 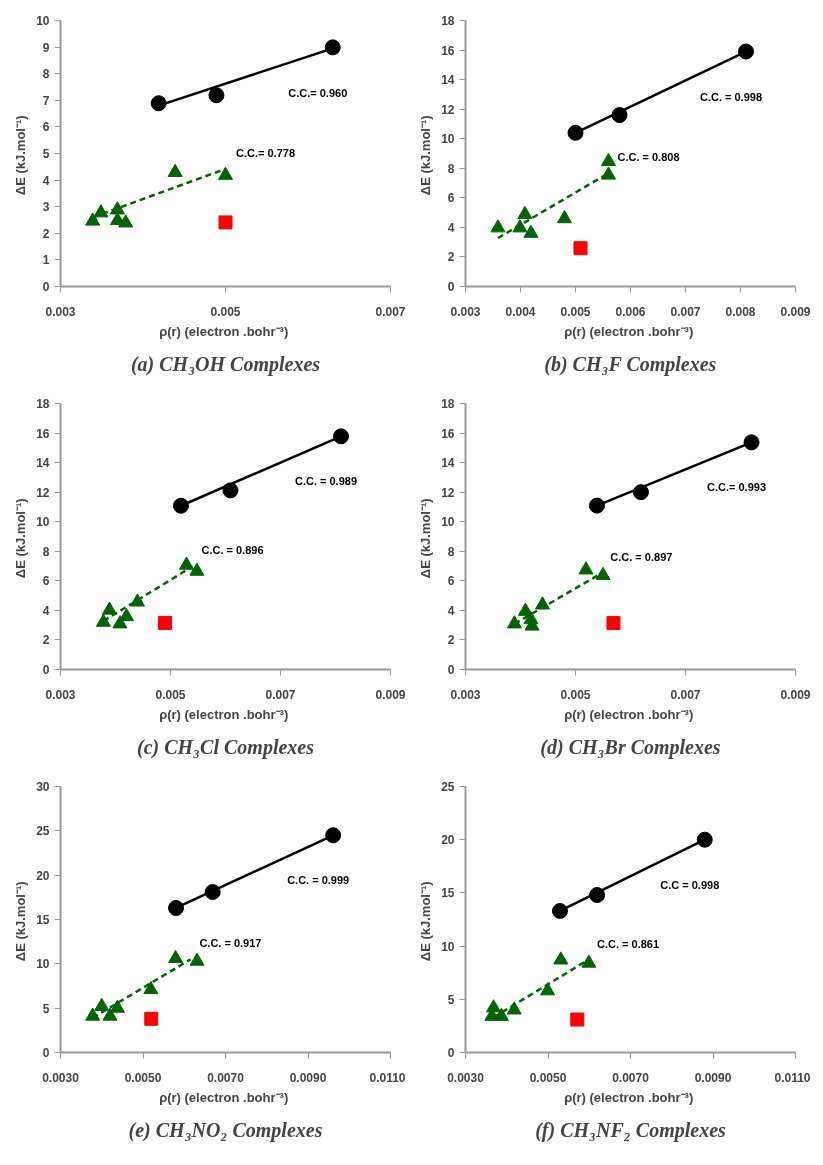 What do you see at coordinates (690, 884) in the screenshot?
I see `annotation: C.C = 0.998` at bounding box center [690, 884].